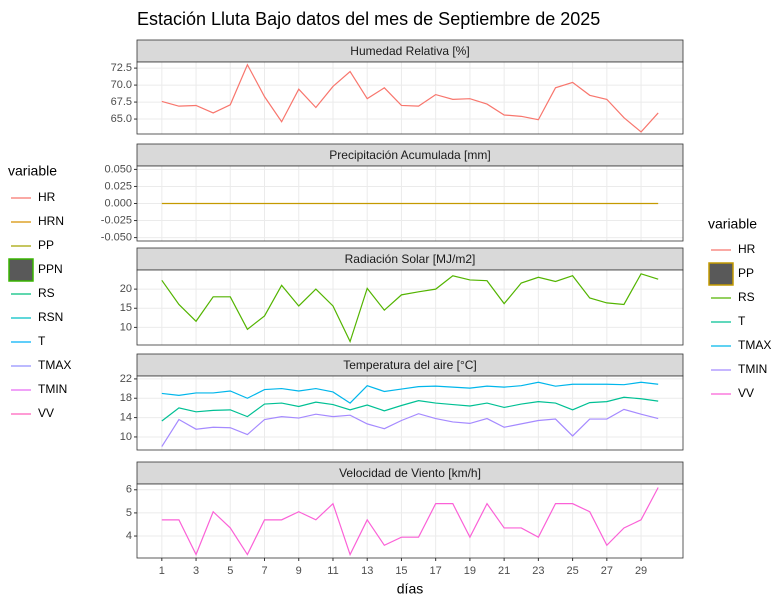 Image resolution: width=772 pixels, height=595 pixels. What do you see at coordinates (538, 571) in the screenshot?
I see `x-tick-label: 23` at bounding box center [538, 571].